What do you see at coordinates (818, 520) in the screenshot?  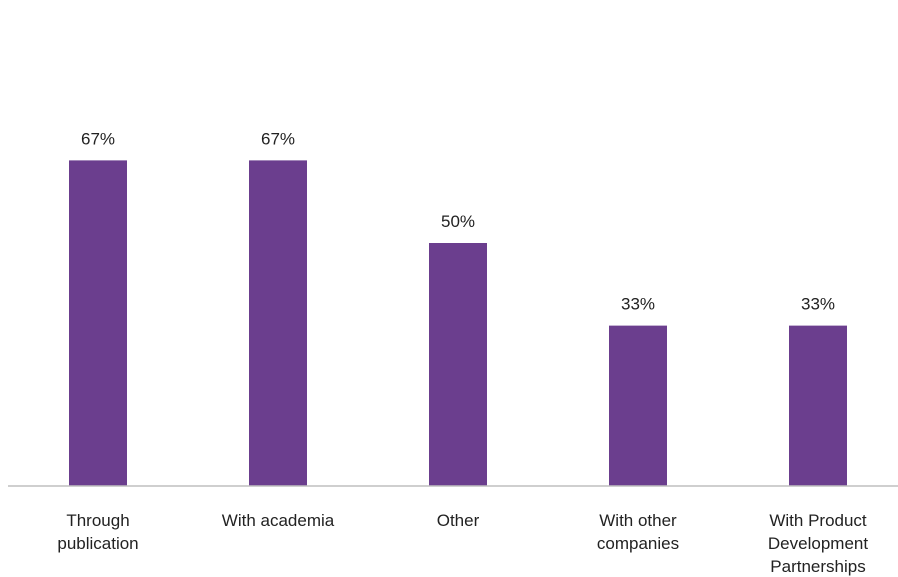 I see `category-label-4-line-0: With Product` at bounding box center [818, 520].